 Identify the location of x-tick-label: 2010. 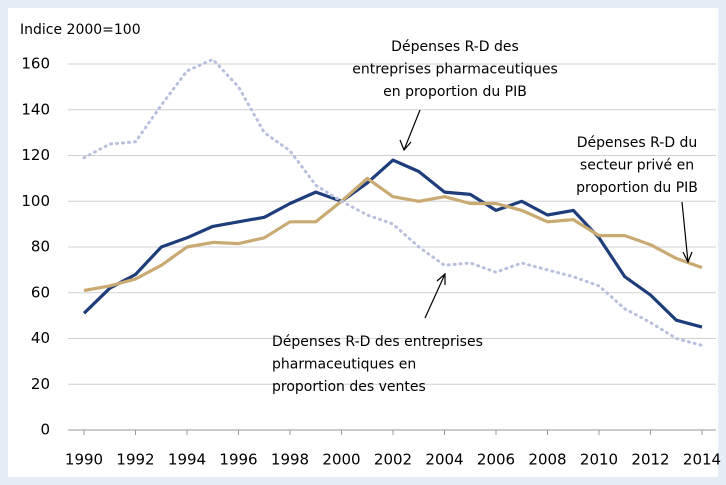
(599, 460).